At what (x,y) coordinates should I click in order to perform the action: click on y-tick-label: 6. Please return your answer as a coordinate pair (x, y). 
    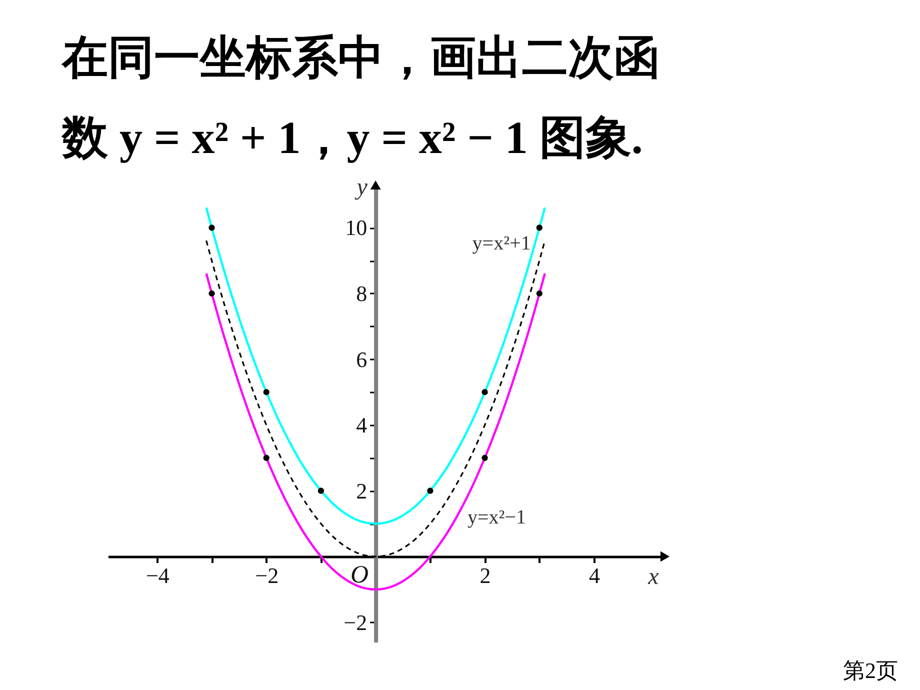
    Looking at the image, I should click on (362, 359).